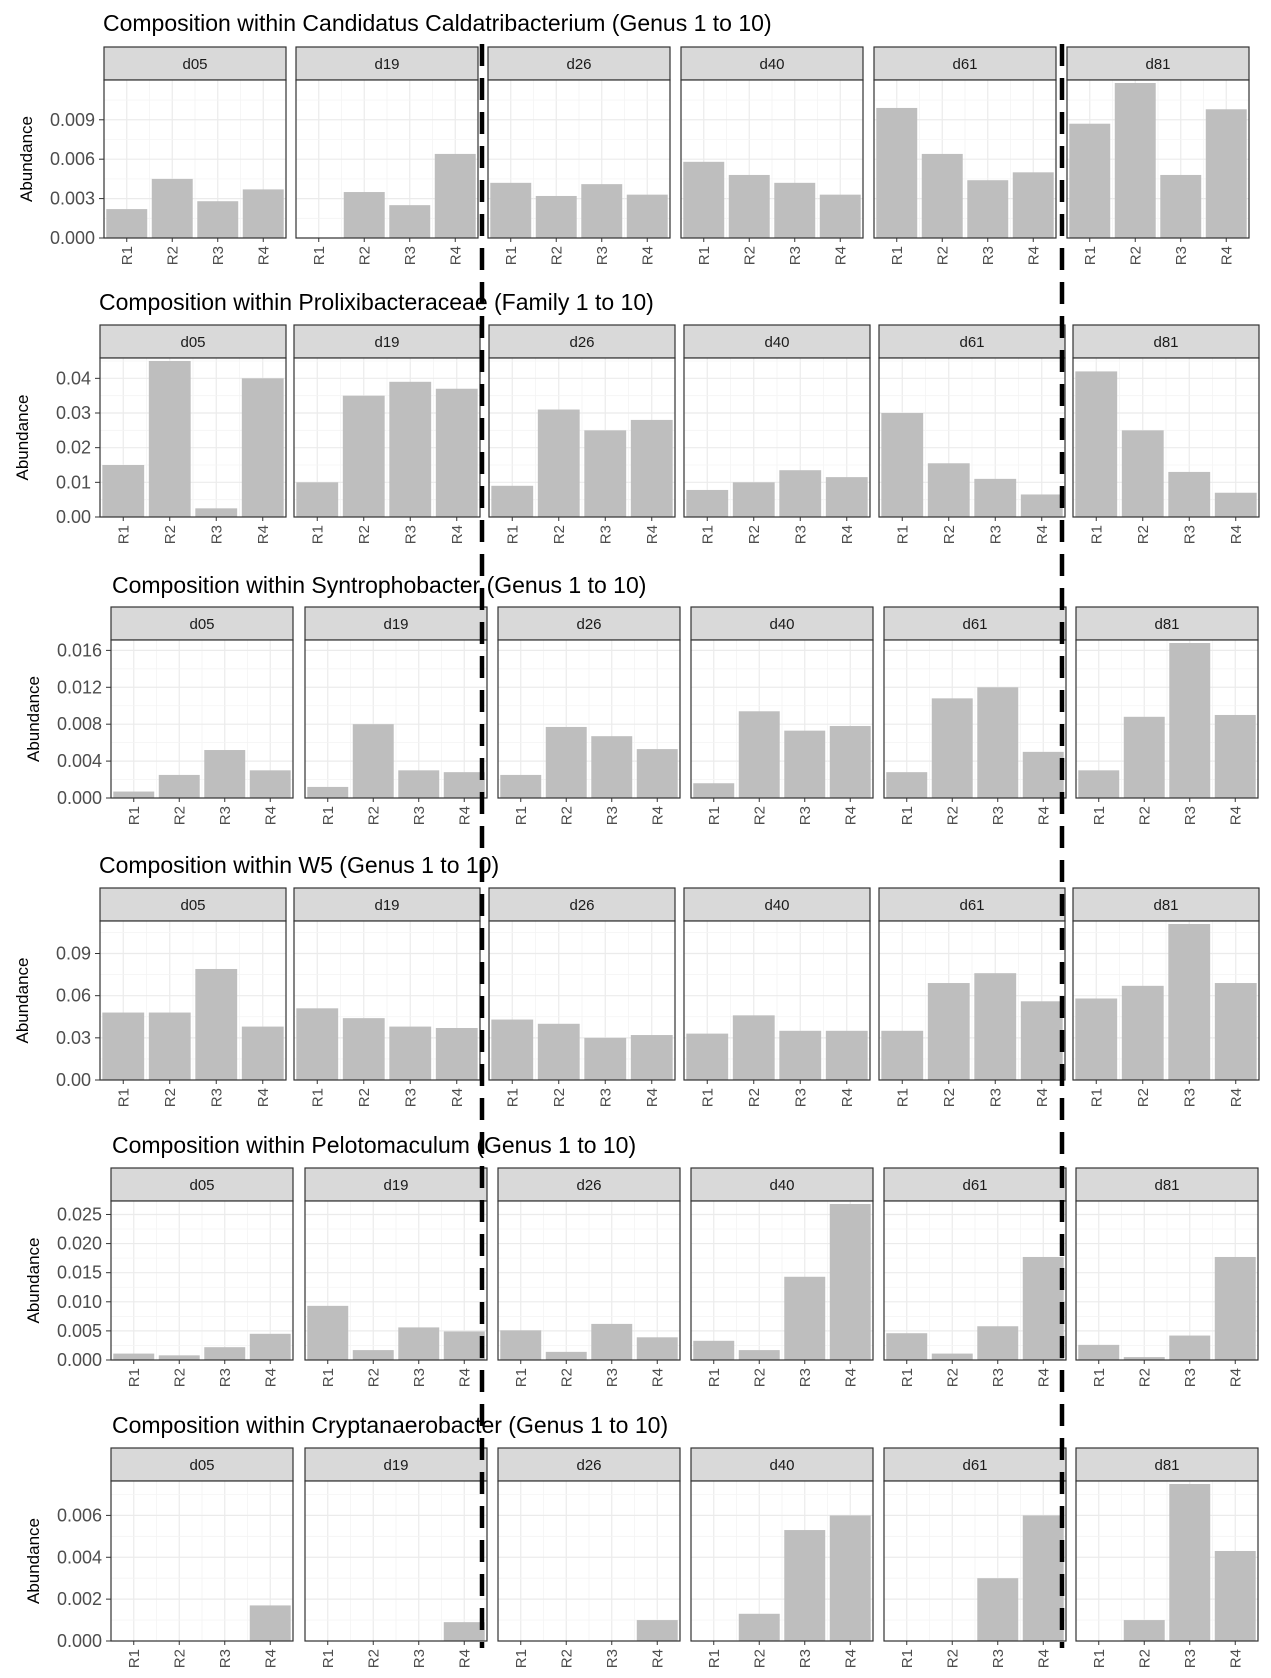 This screenshot has height=1678, width=1271. Describe the element at coordinates (79, 1331) in the screenshot. I see `y-tick-label: 0.005` at that location.